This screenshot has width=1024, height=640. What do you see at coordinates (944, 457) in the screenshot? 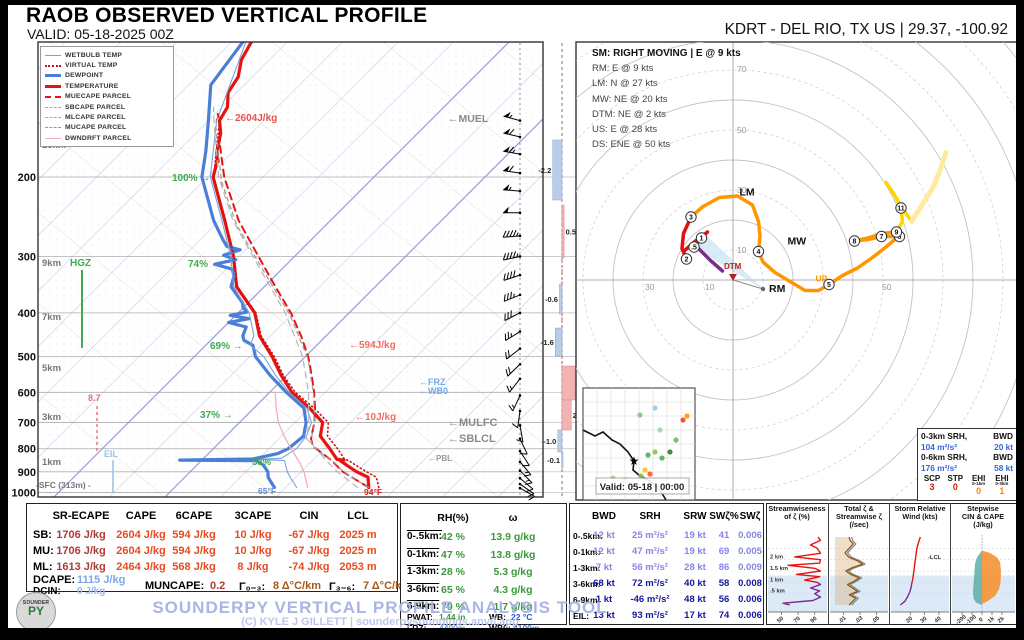
I see `srh-0-6-label: 0-6km SRH,` at bounding box center [944, 457].